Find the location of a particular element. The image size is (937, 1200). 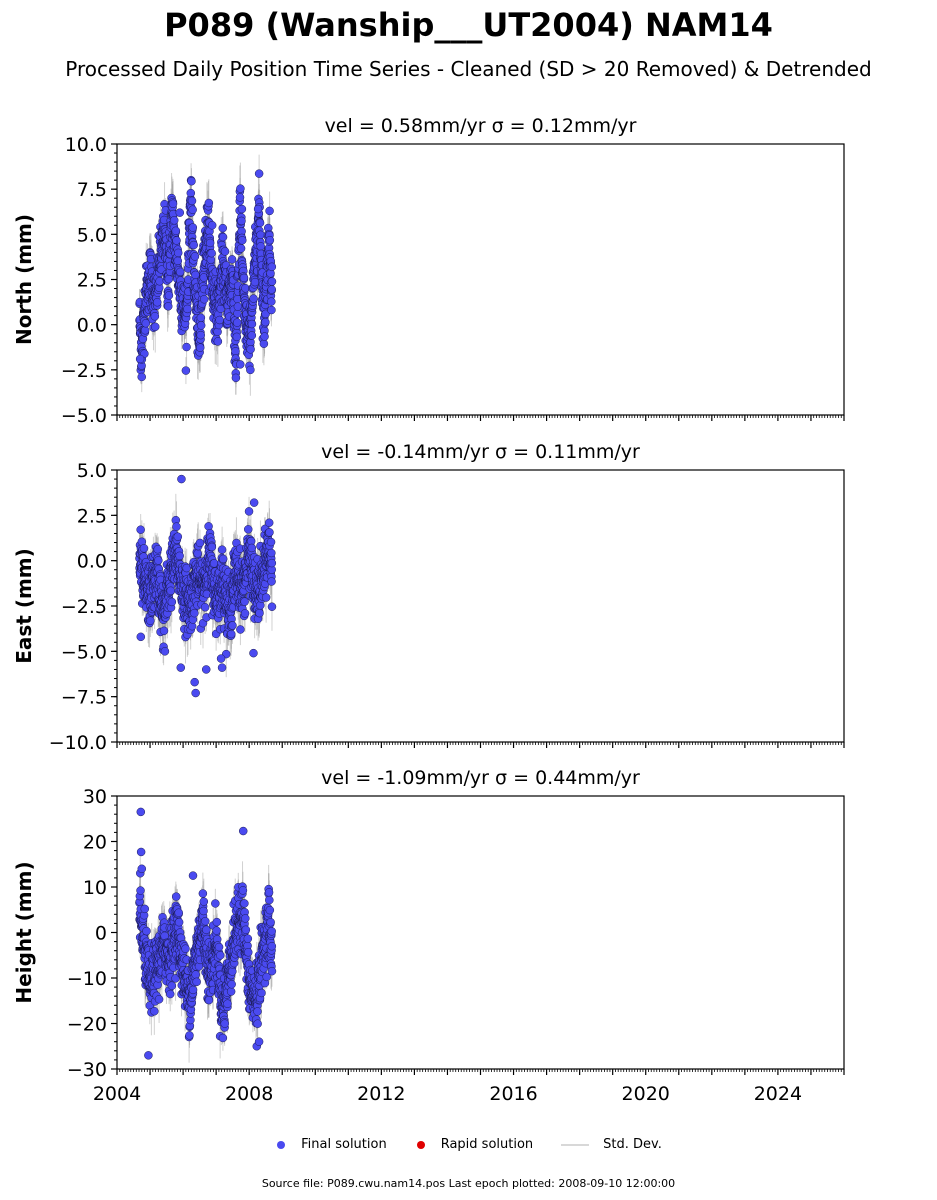

y-tick-label: 5.0 is located at coordinates (92, 471).